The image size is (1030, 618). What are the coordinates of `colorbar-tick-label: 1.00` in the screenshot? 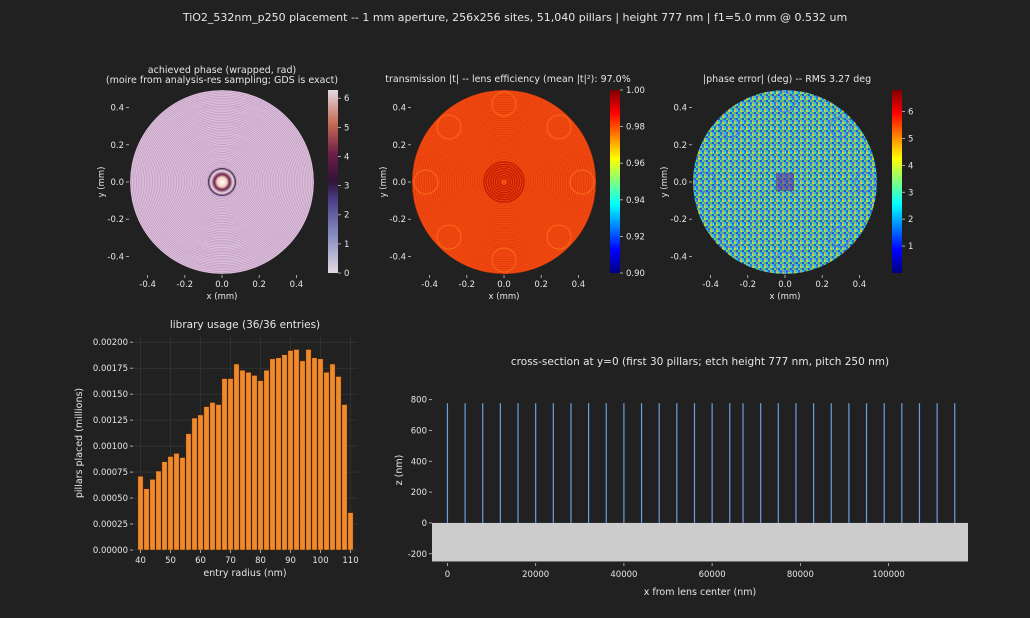 It's located at (635, 91).